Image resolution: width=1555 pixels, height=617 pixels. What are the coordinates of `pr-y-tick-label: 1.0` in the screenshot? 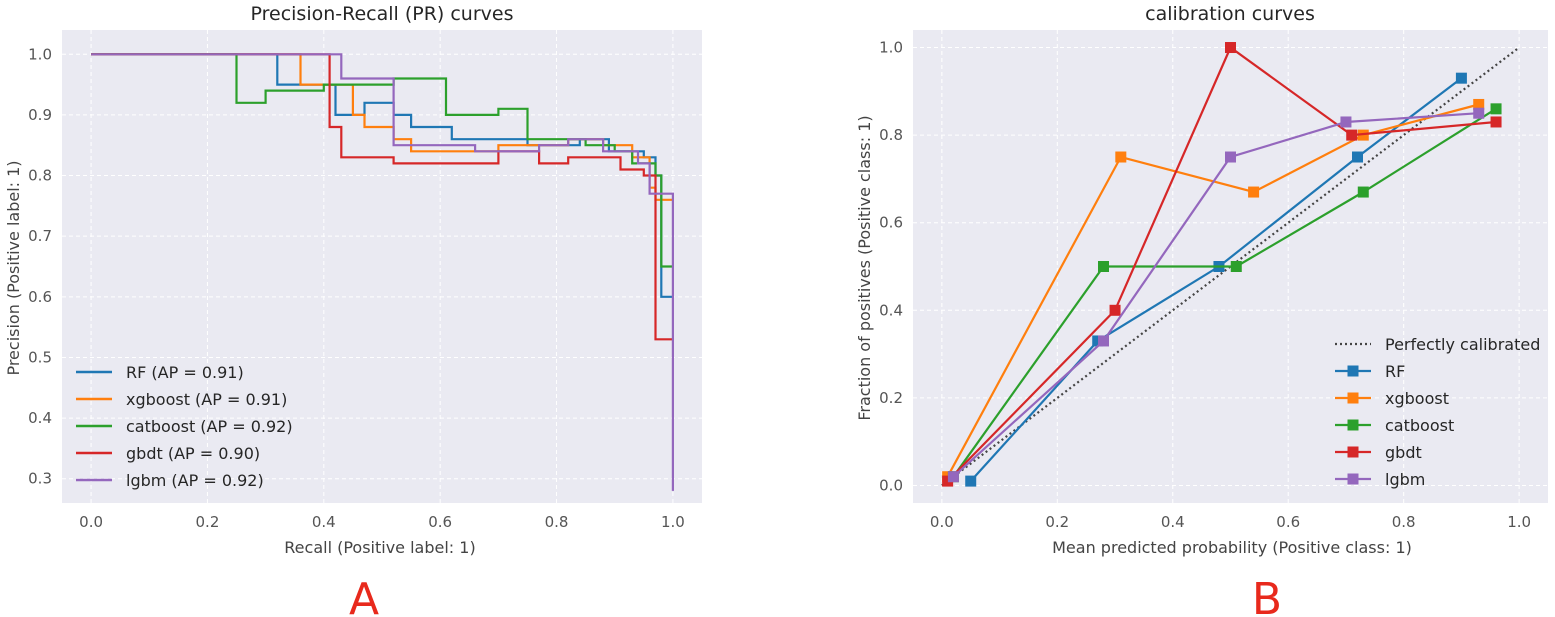 It's located at (40, 54).